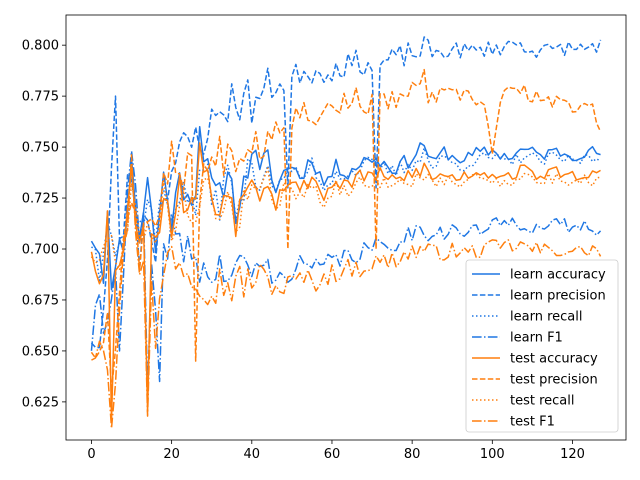  I want to click on legend-entry-test-f1: test F1, so click(513, 422).